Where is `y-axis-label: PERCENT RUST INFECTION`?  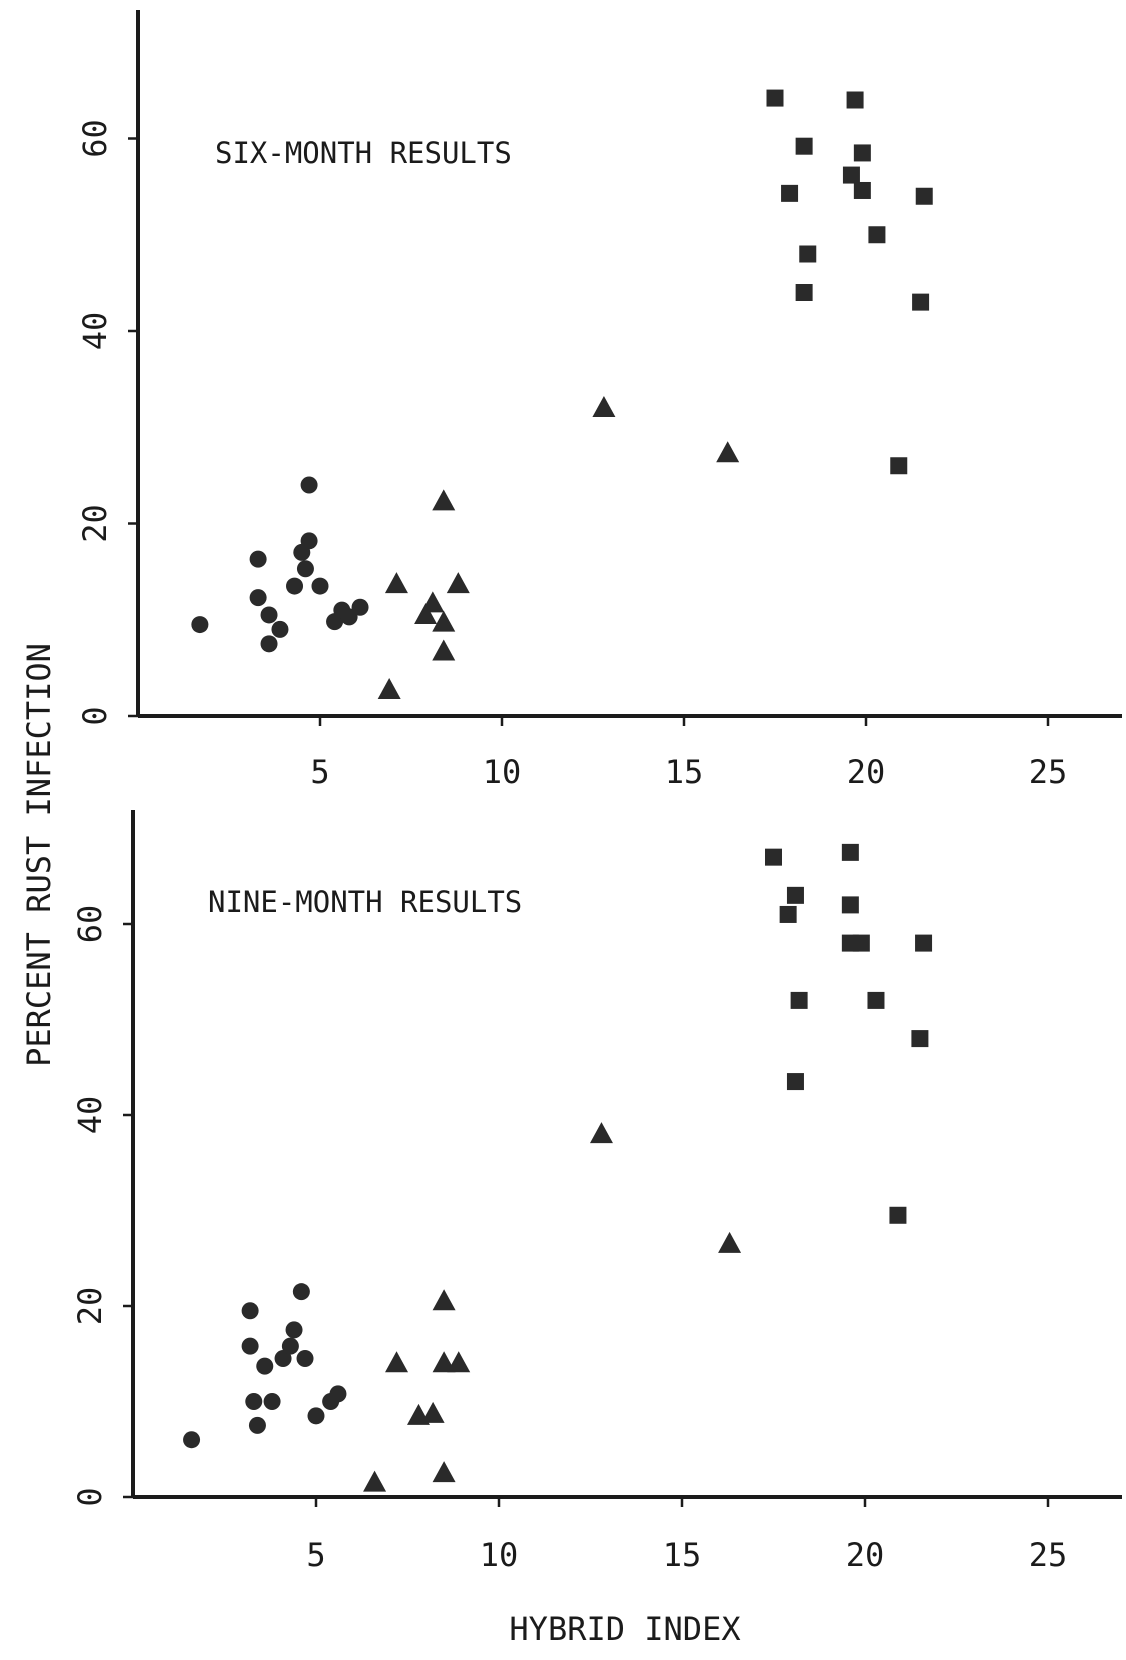
y-axis-label: PERCENT RUST INFECTION is located at coordinates (39, 855).